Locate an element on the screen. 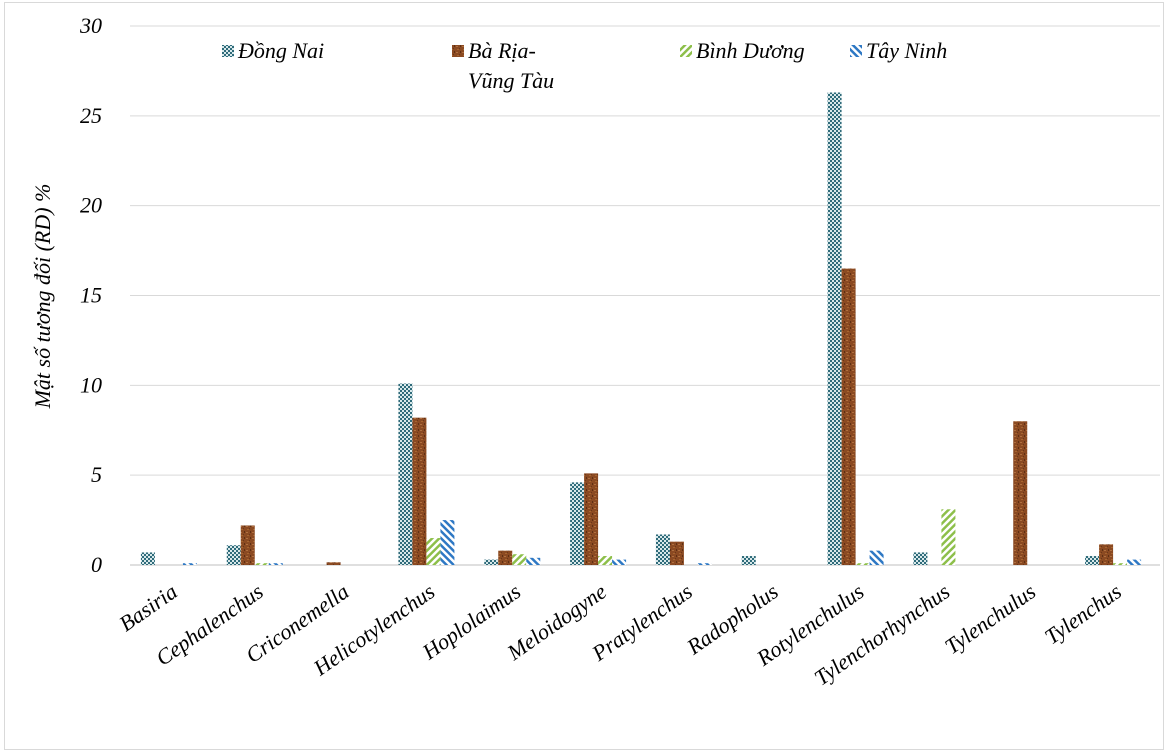  x-category-label: Tylenchulus is located at coordinates (990, 619).